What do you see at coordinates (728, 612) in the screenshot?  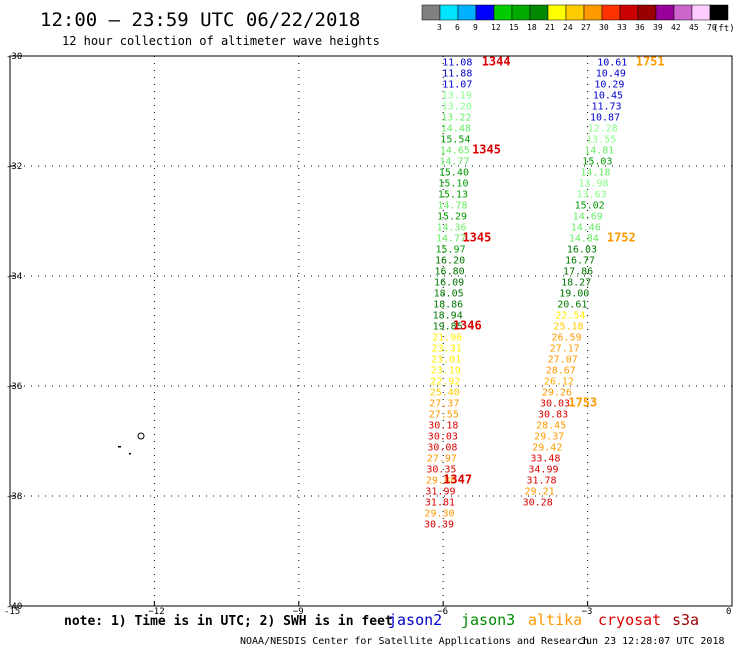 I see `x-tick-label: 0` at bounding box center [728, 612].